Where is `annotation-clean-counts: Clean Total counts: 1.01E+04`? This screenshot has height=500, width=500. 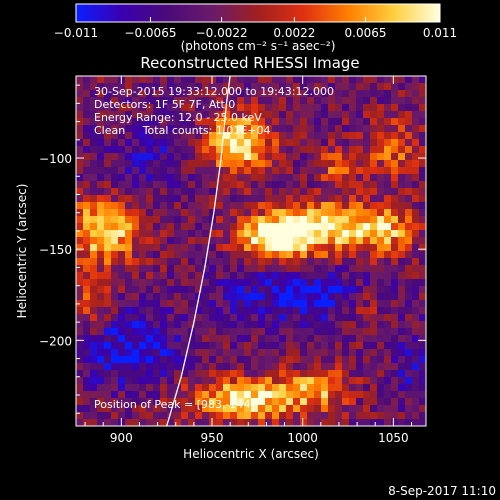 annotation-clean-counts: Clean Total counts: 1.01E+04 is located at coordinates (182, 130).